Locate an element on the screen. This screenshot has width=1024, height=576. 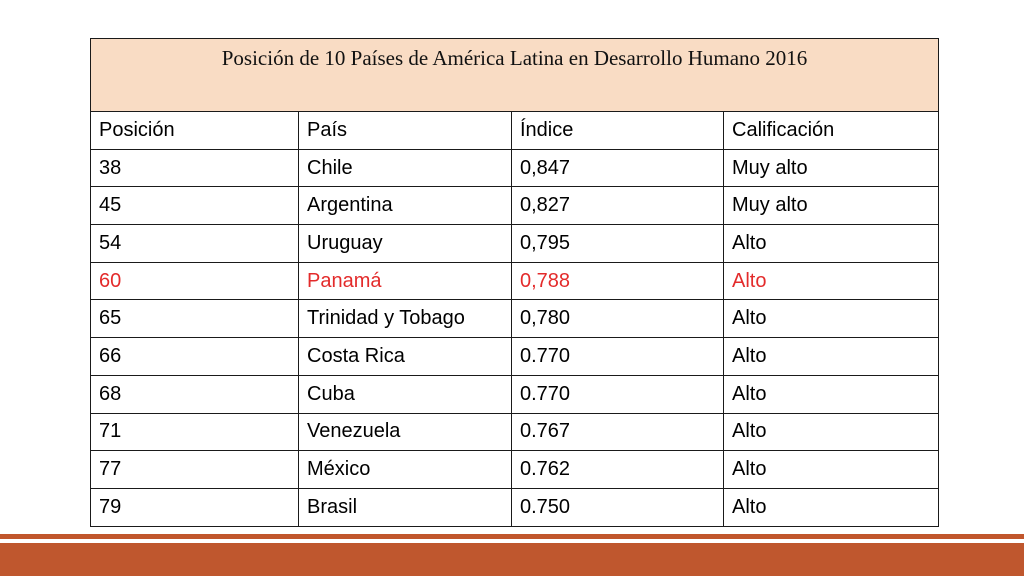
cell-posicion: 60 is located at coordinates (194, 281).